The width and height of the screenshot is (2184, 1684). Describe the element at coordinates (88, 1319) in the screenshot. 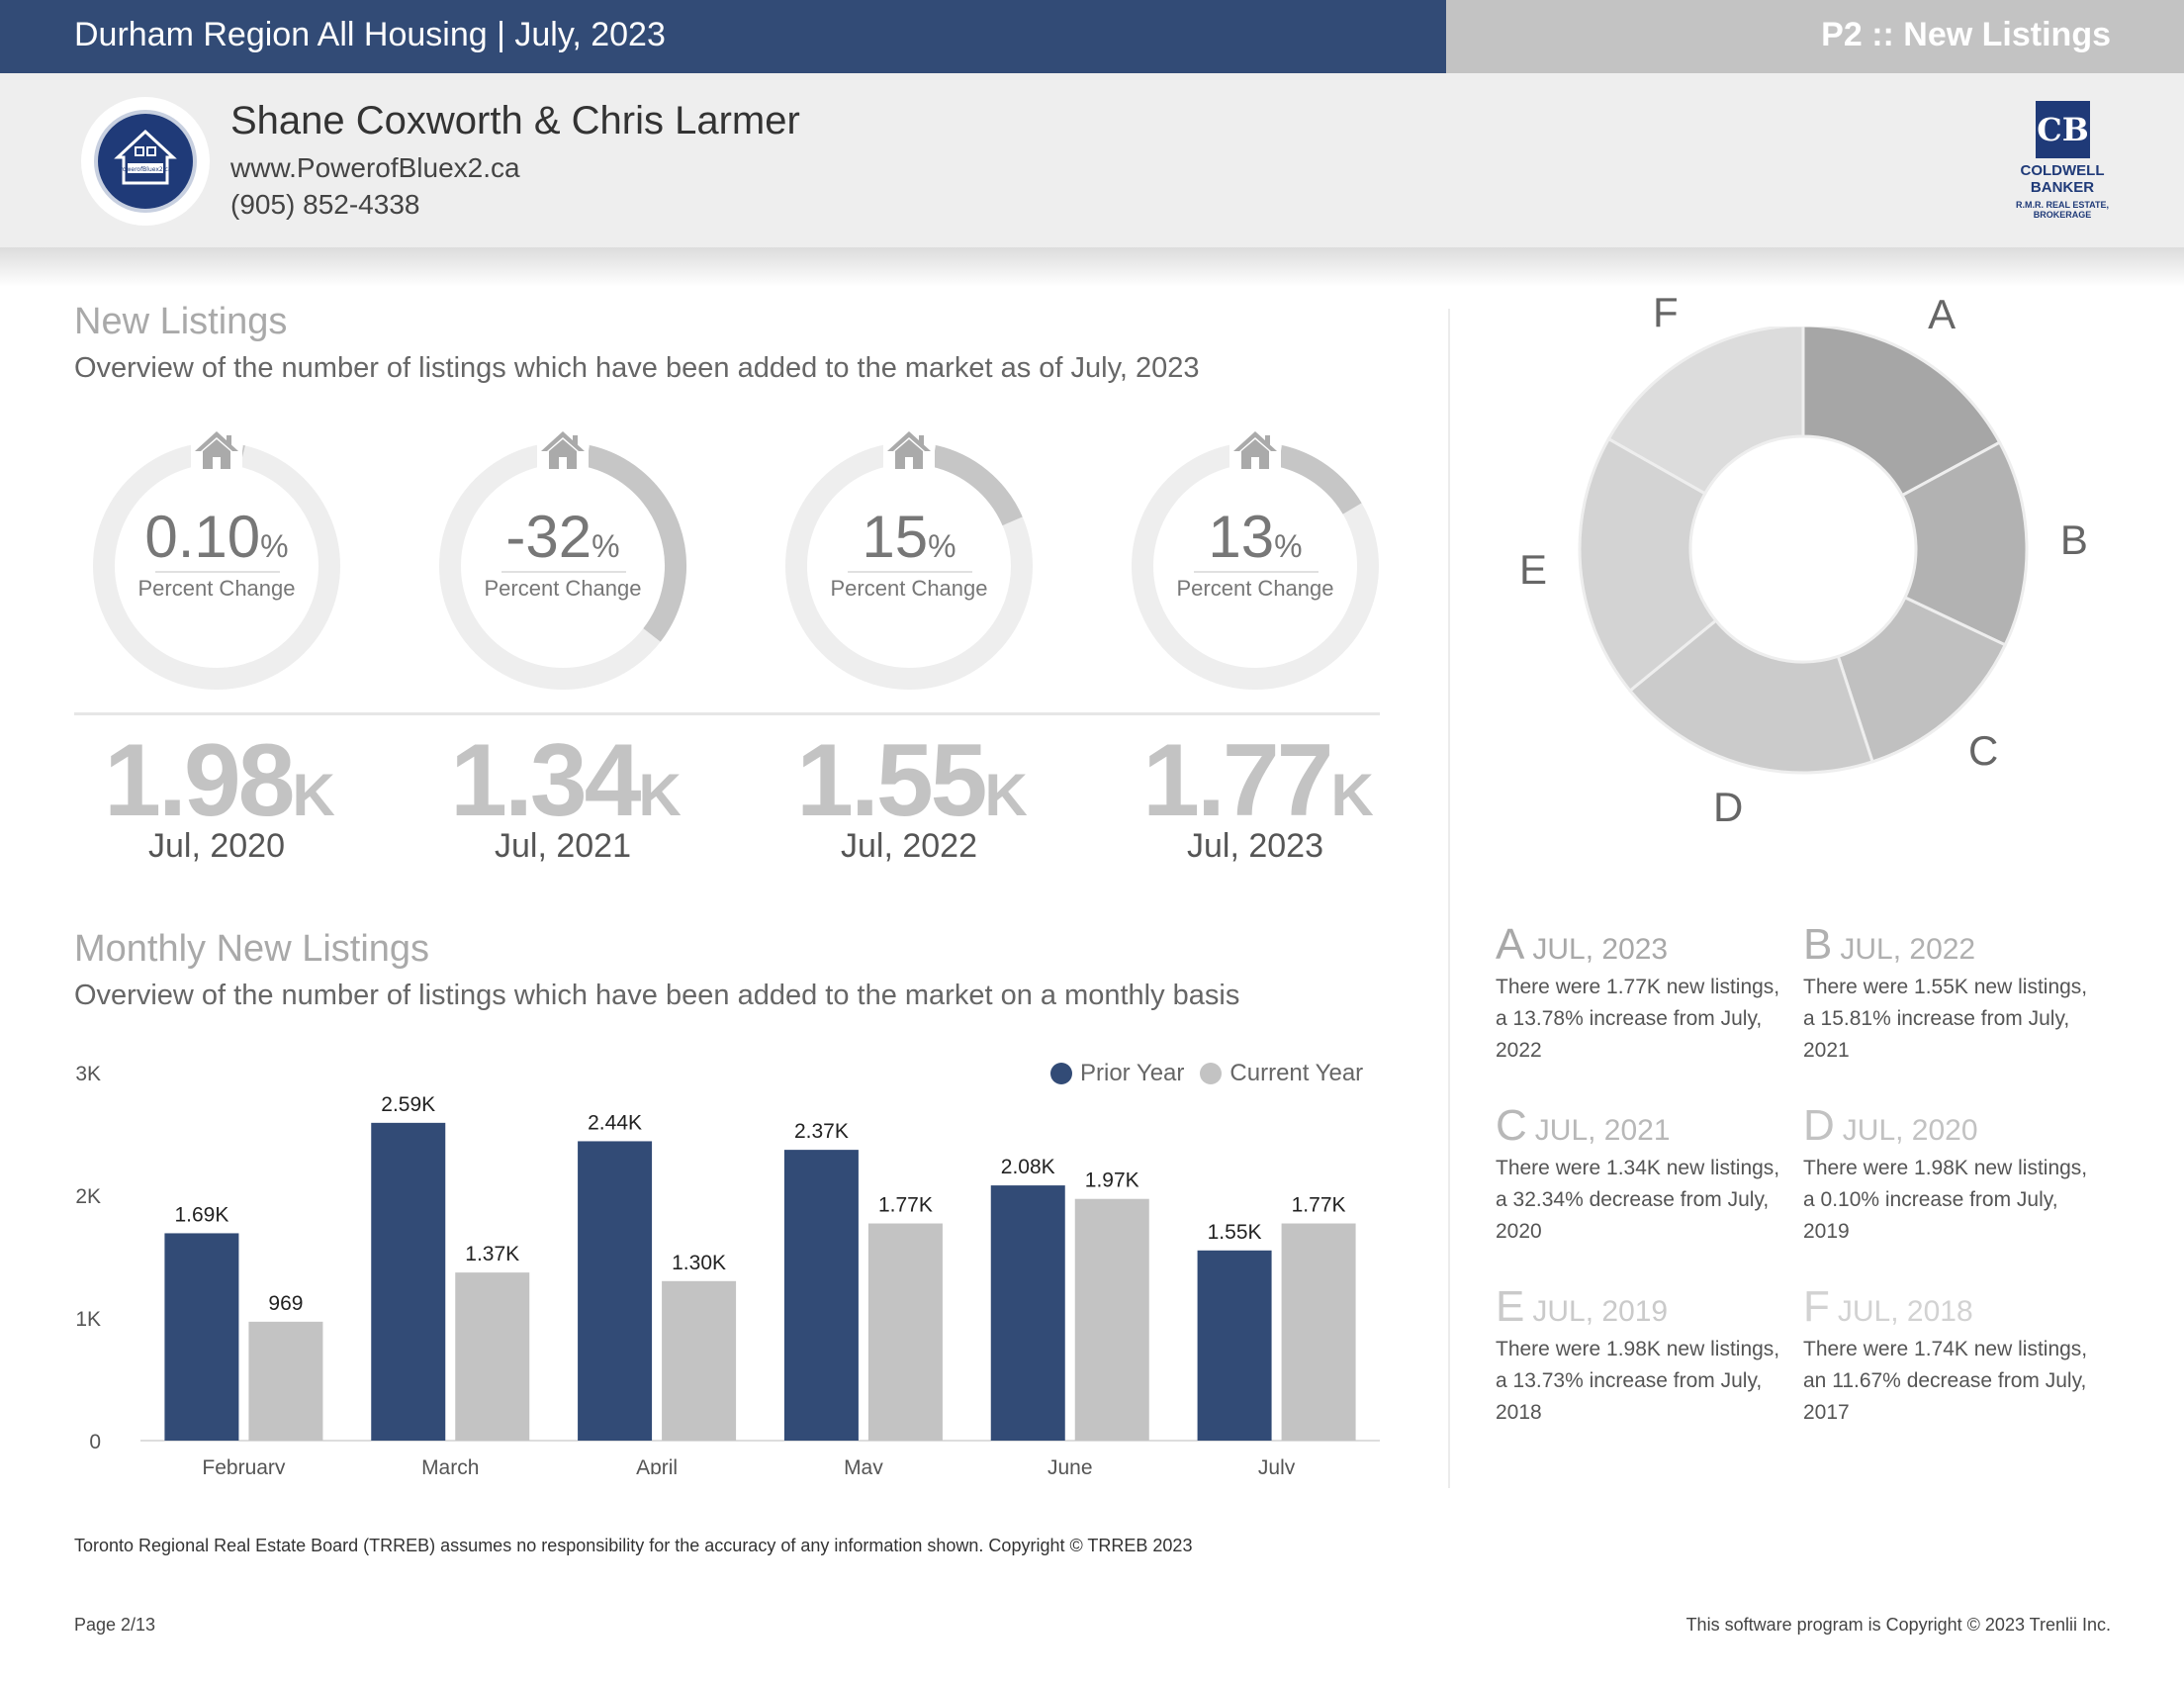

I see `y-tick-label: 1K` at that location.